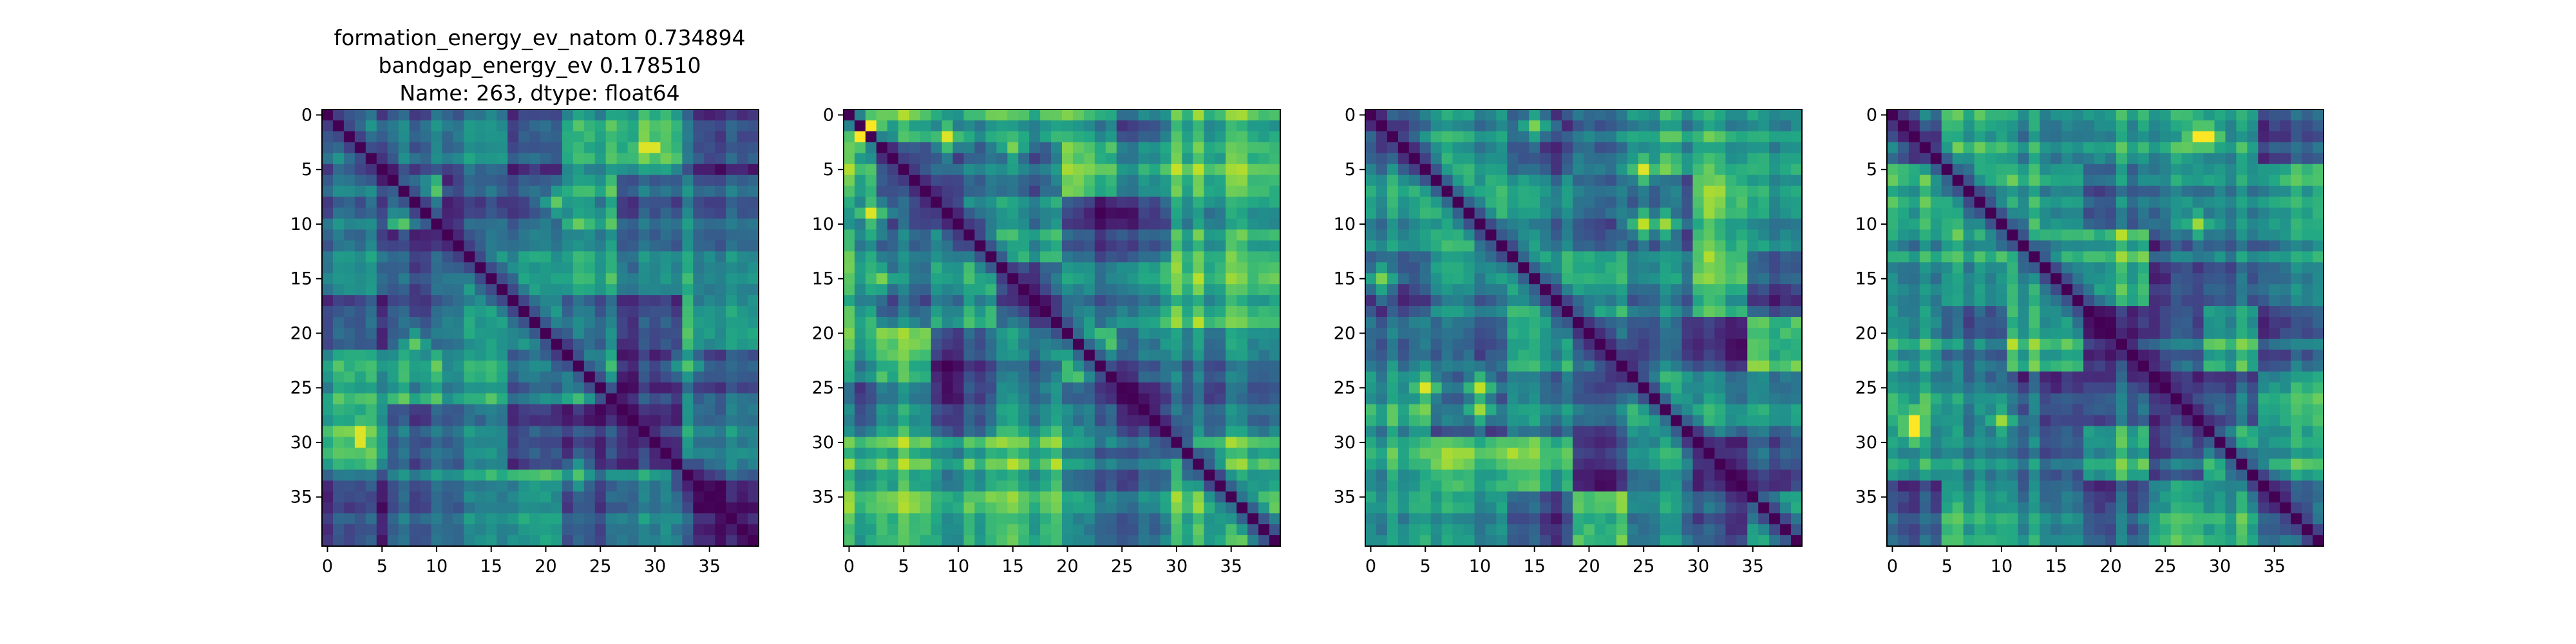  I want to click on axes-frame, so click(1062, 328).